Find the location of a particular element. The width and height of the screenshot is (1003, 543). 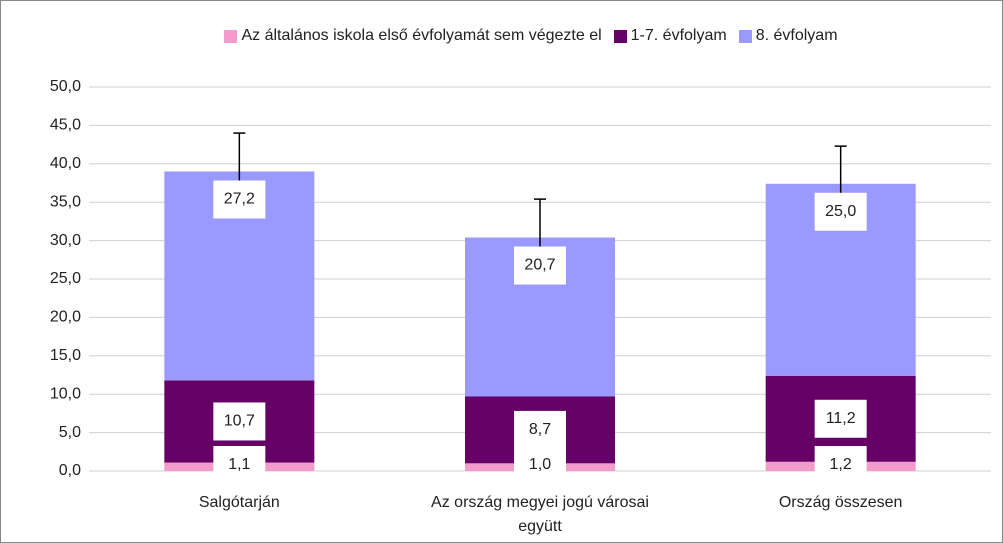

y-tick-label: 40,0 is located at coordinates (65, 163).